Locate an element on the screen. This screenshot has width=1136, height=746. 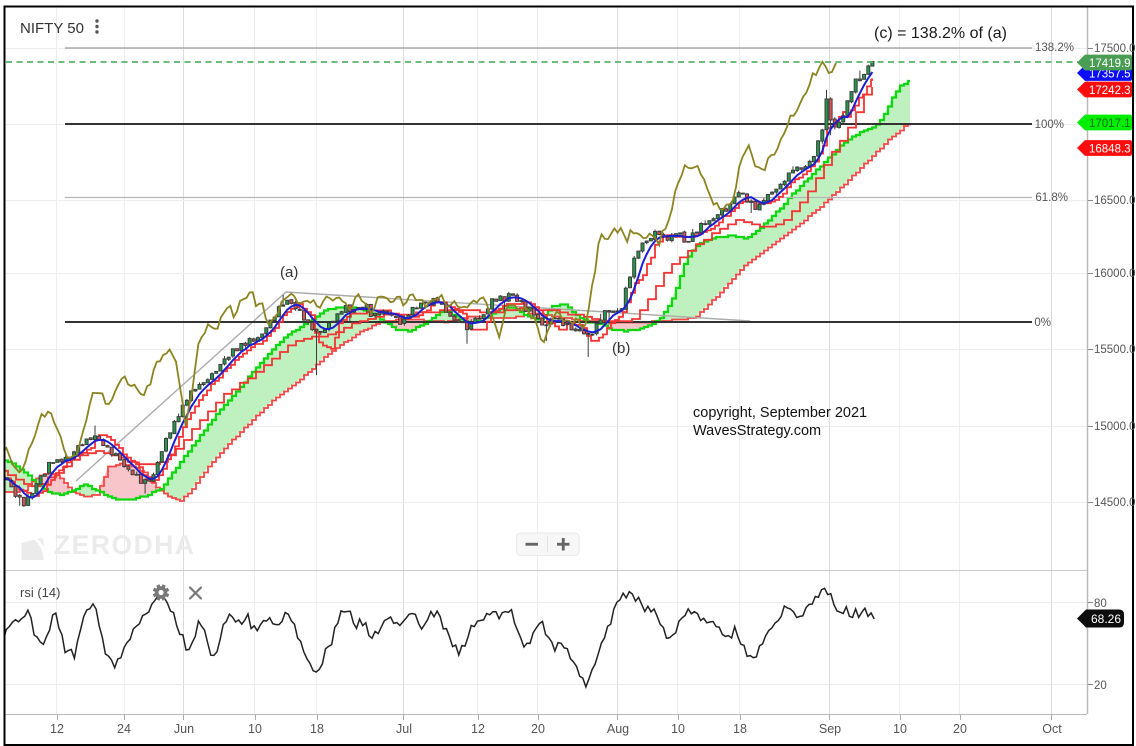
svg-text: 24 is located at coordinates (124, 729).